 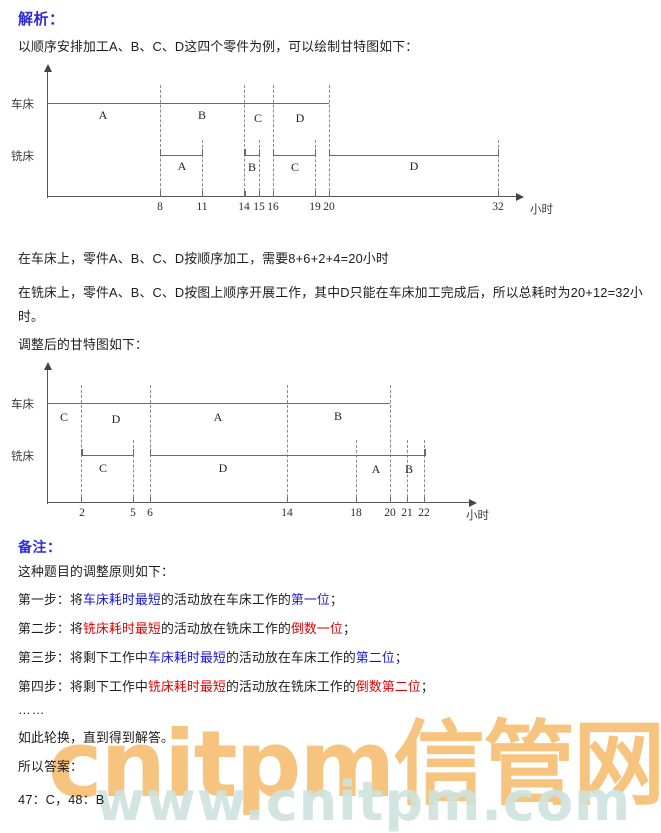 What do you see at coordinates (116, 419) in the screenshot?
I see `chart2-label-lathe-D: D` at bounding box center [116, 419].